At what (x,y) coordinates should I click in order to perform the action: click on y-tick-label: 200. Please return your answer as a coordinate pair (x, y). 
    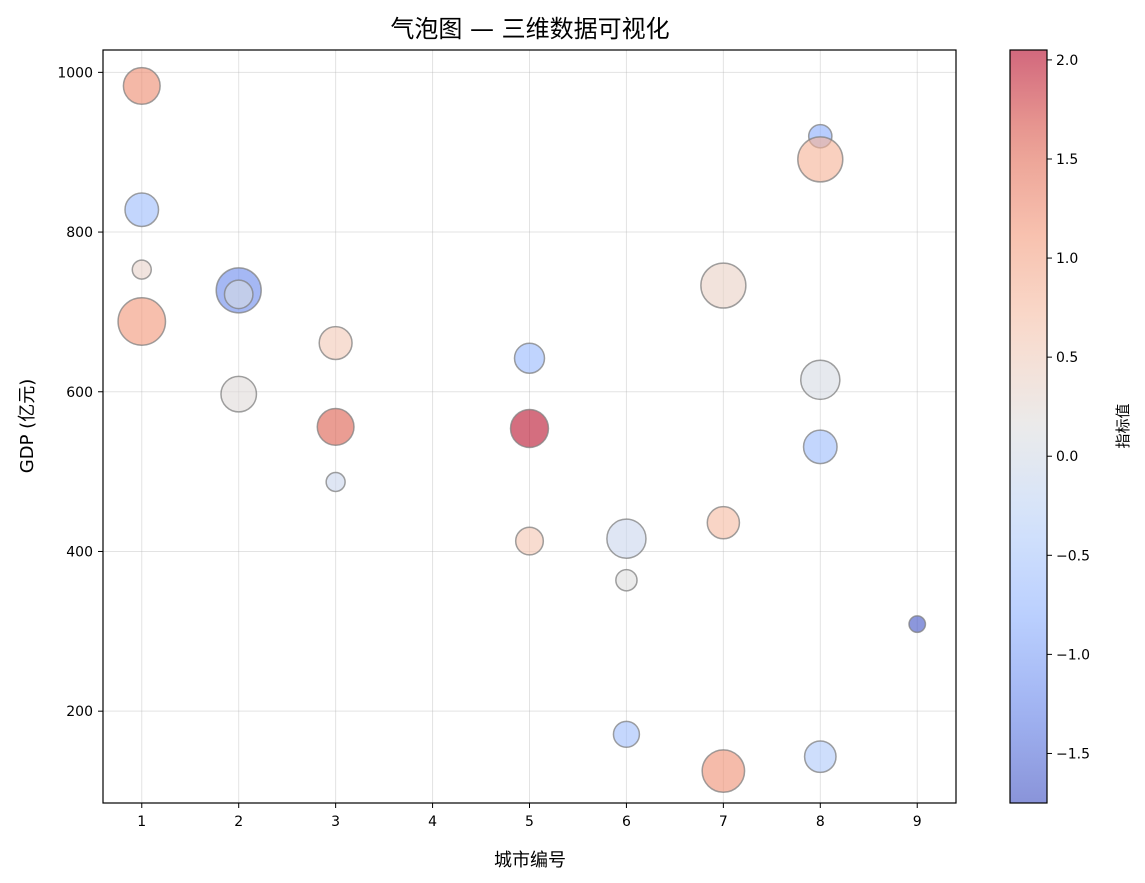
    Looking at the image, I should click on (79, 712).